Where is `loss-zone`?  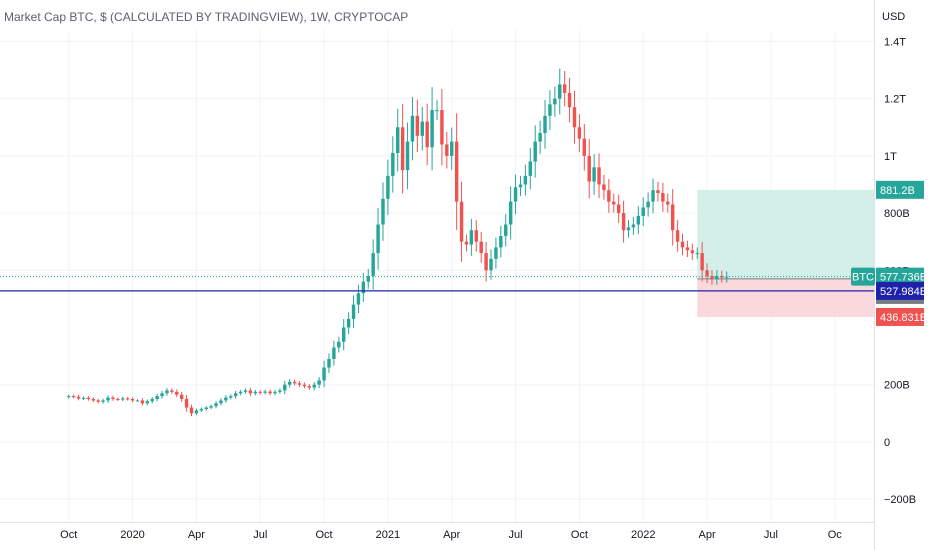 loss-zone is located at coordinates (785, 297).